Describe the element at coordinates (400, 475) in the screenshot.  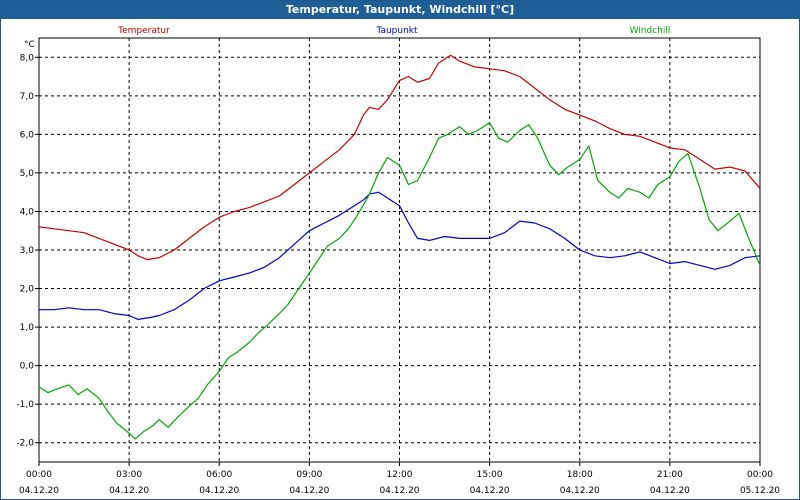
I see `x-tick-time: 12:00` at that location.